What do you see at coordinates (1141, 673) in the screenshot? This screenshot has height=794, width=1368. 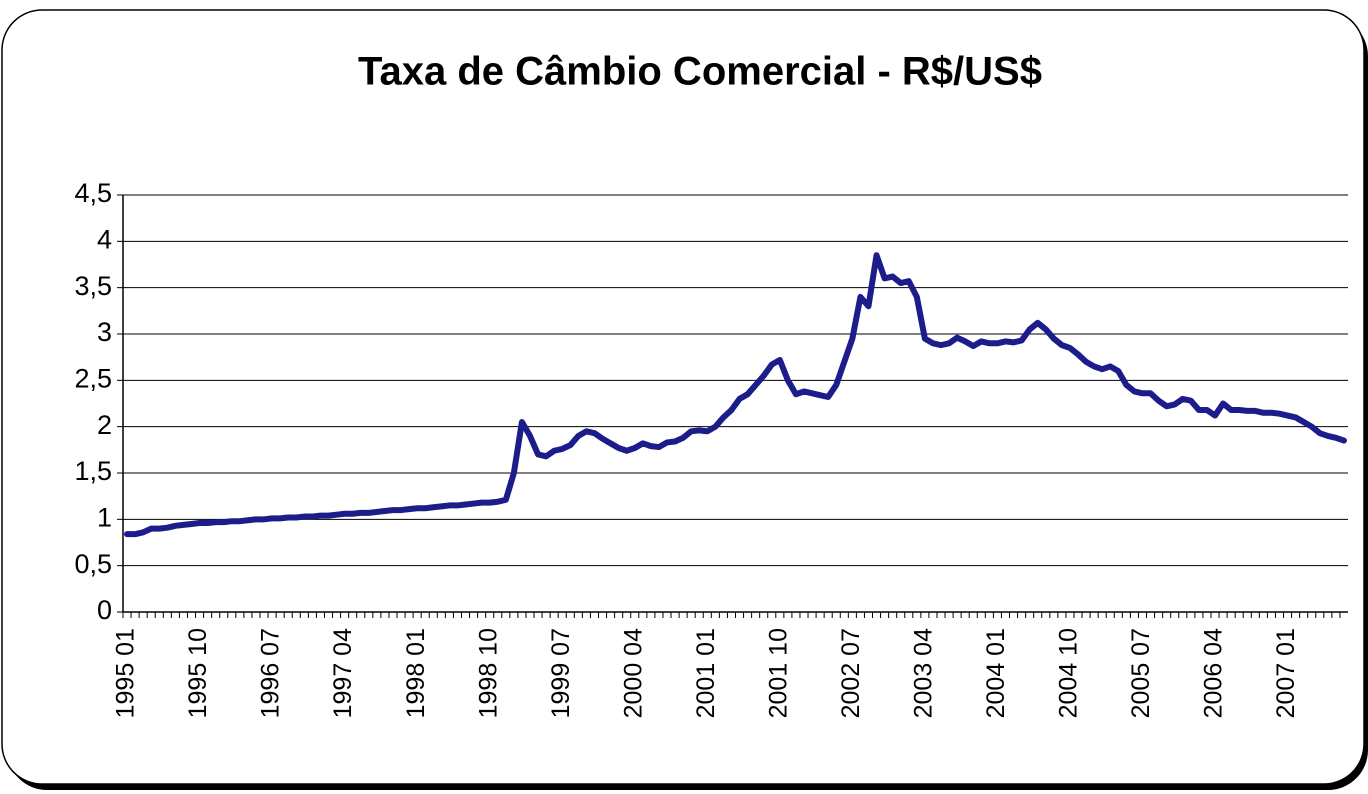 I see `x-tick-label: 2005 07` at bounding box center [1141, 673].